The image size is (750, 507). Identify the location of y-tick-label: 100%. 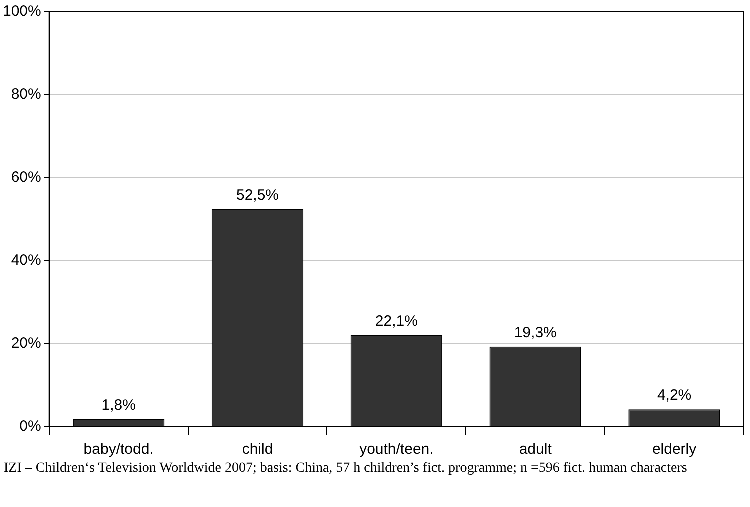
(22, 11).